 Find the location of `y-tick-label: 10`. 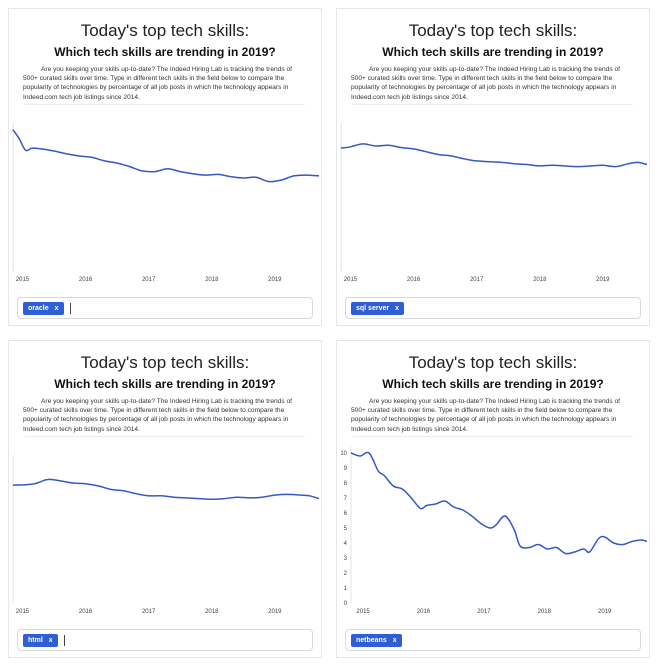

y-tick-label: 10 is located at coordinates (343, 454).